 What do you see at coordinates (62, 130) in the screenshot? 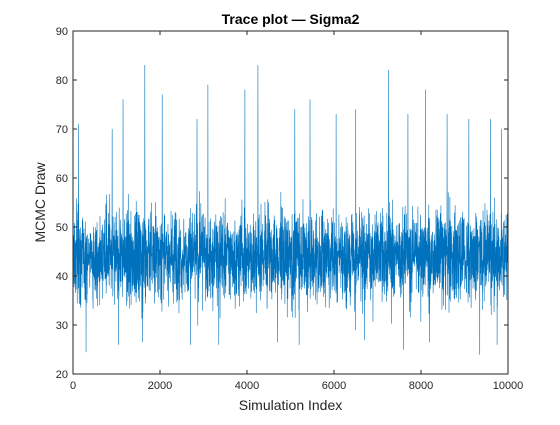
I see `y-tick-label: 70` at bounding box center [62, 130].